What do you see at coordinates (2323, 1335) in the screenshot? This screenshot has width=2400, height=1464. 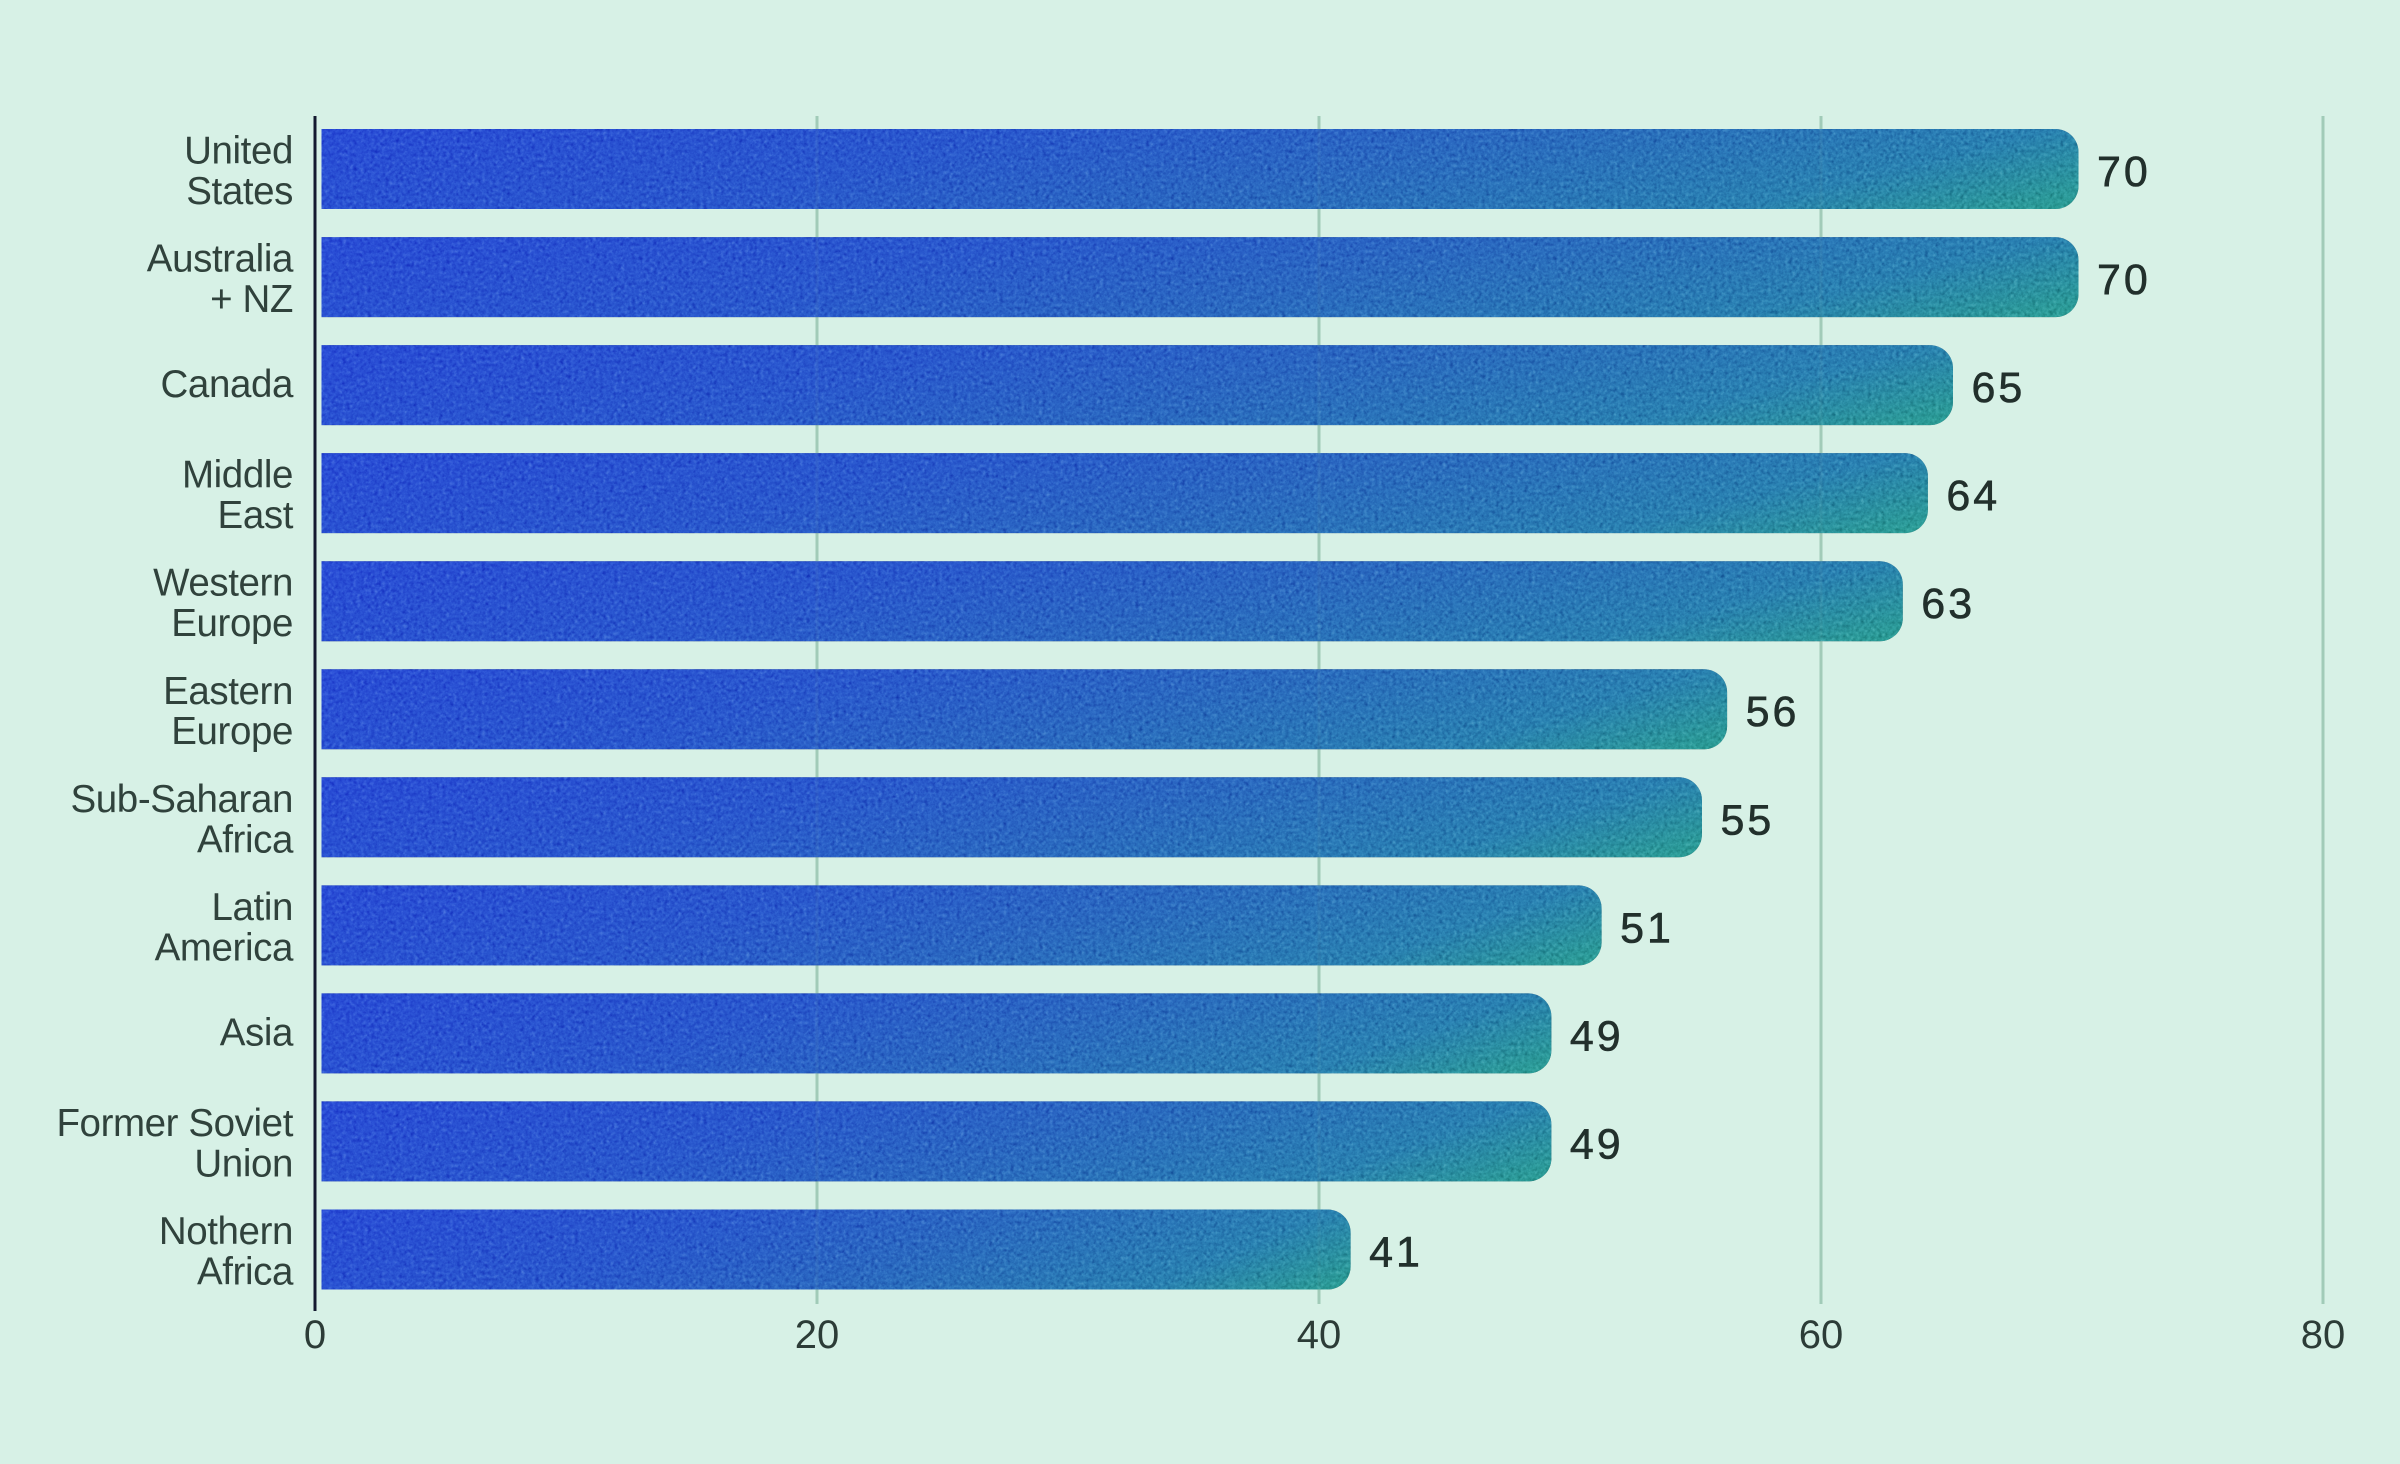 I see `svg-text: 80` at bounding box center [2323, 1335].